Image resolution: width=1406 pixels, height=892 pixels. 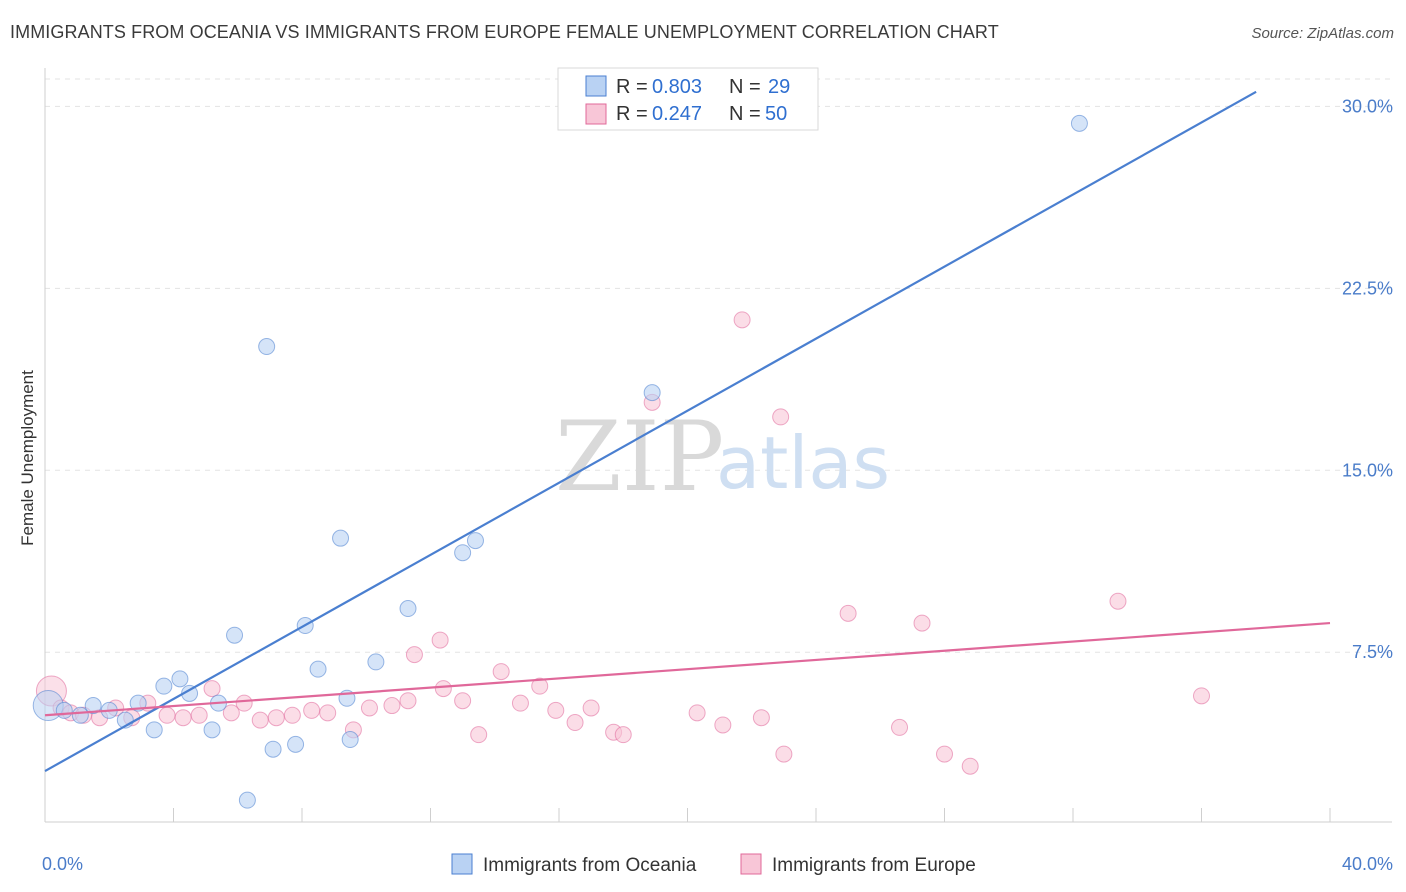 What do you see at coordinates (1367, 379) in the screenshot?
I see `y-tick-labels: 7.5% 15.0% 22.5% 30.0%` at bounding box center [1367, 379].